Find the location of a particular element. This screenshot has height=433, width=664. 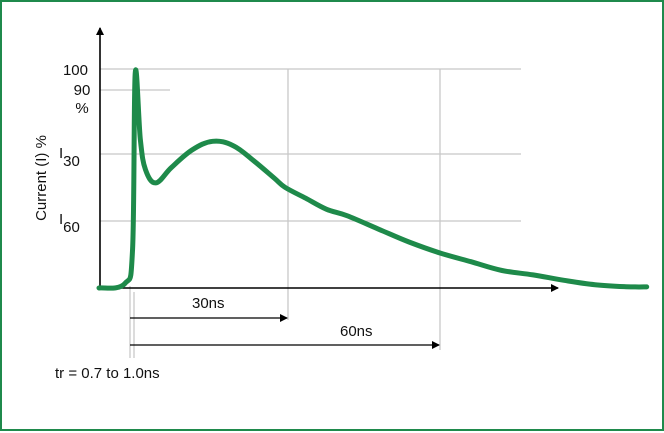

y-tick-i30-subscript: 30 is located at coordinates (71, 161).